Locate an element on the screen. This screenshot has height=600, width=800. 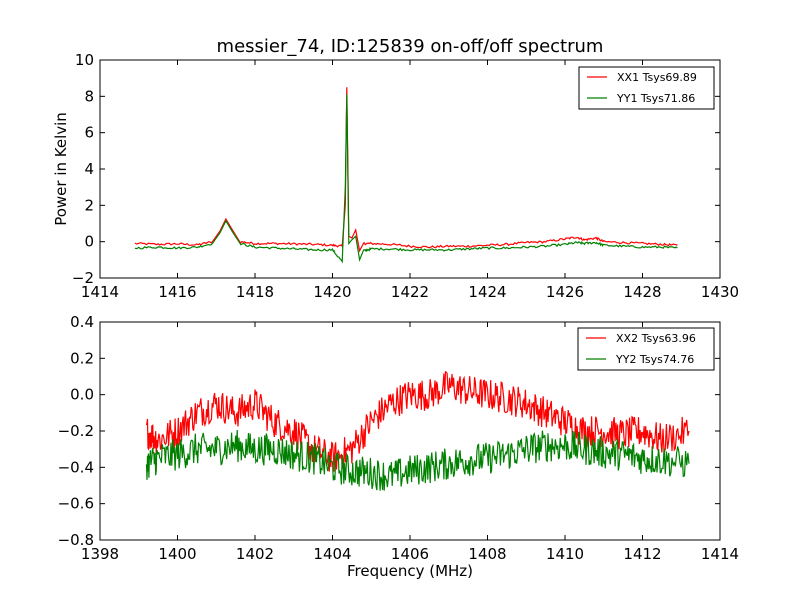
top-legend: XX1 Tsys69.89 YY1 Tsys71.86 is located at coordinates (646, 88).